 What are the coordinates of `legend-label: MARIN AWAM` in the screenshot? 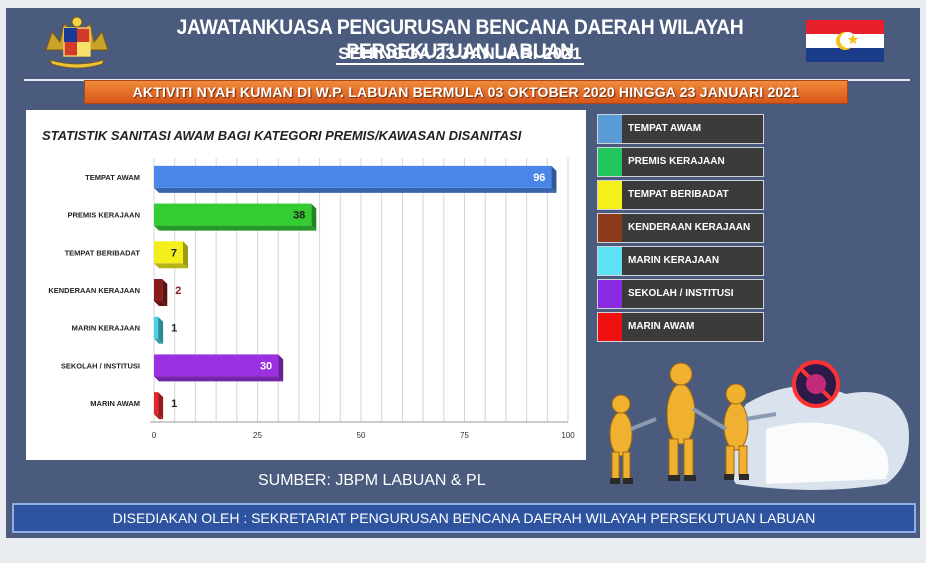 It's located at (661, 326).